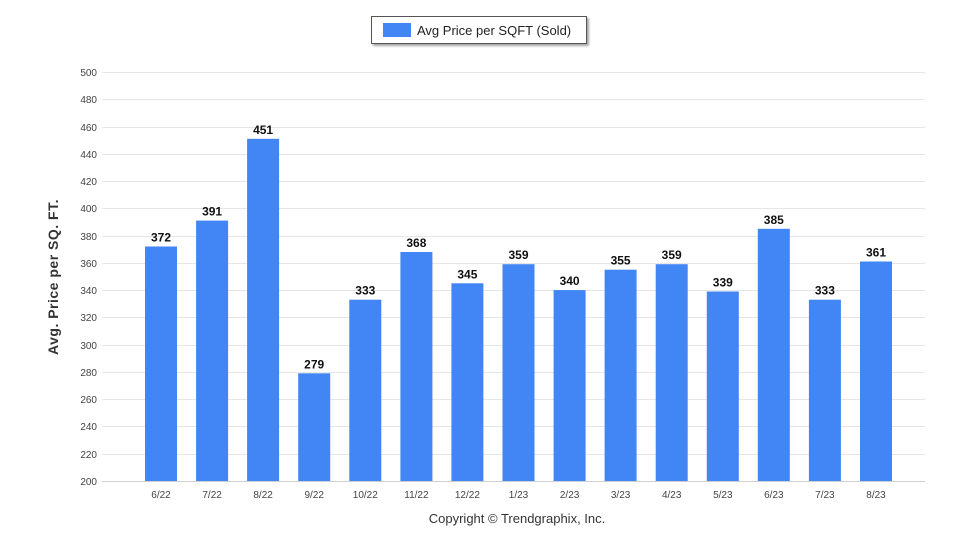 This screenshot has height=550, width=960. Describe the element at coordinates (263, 130) in the screenshot. I see `data-label: 451` at that location.